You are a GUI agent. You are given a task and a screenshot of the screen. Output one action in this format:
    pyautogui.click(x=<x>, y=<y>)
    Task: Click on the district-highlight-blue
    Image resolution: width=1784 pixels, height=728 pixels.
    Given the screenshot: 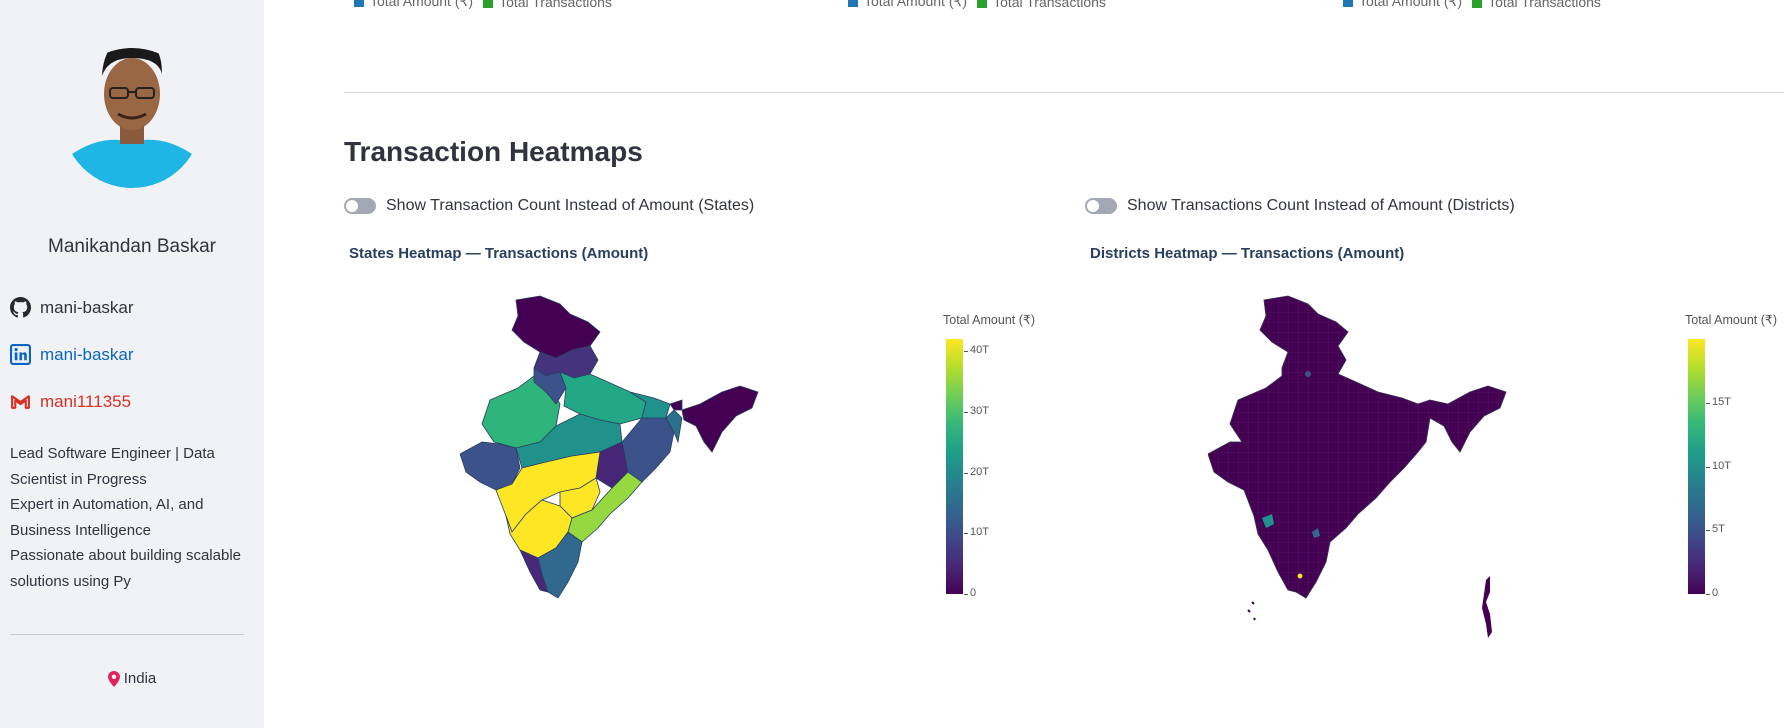 What is the action you would take?
    pyautogui.click(x=1316, y=533)
    